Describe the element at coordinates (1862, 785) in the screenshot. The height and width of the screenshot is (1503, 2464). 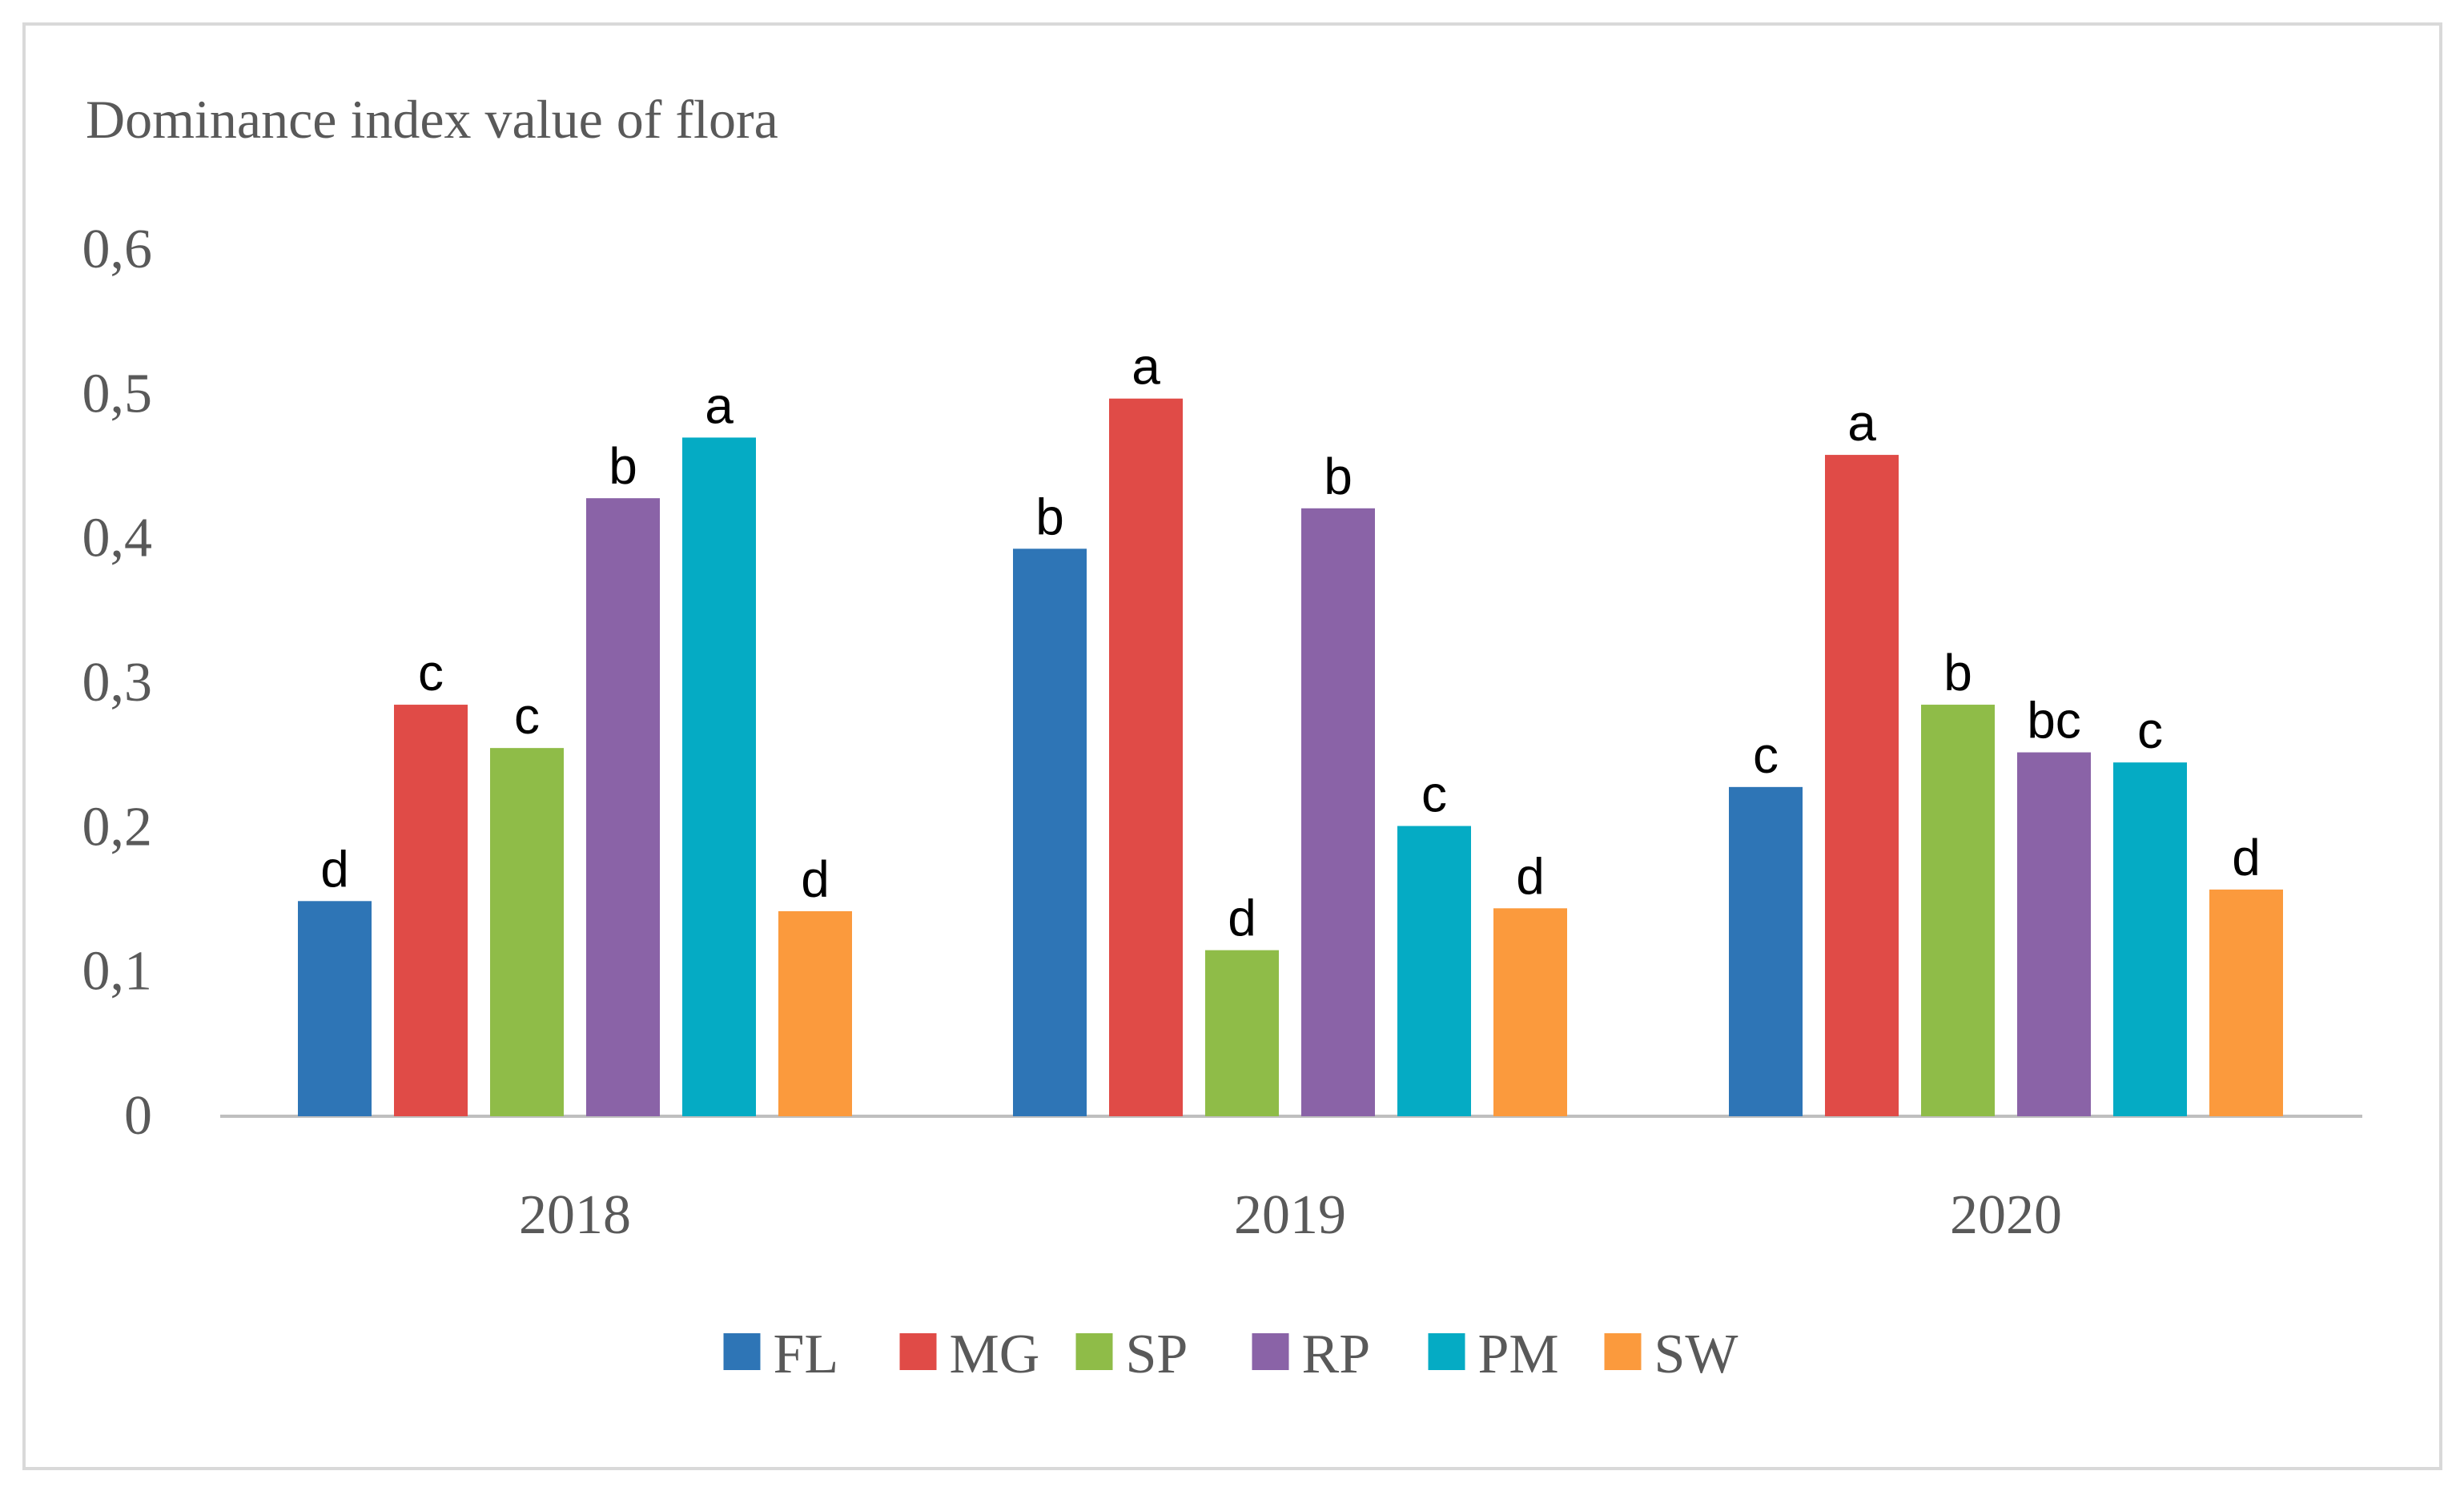
I see `bar-mg-2020` at that location.